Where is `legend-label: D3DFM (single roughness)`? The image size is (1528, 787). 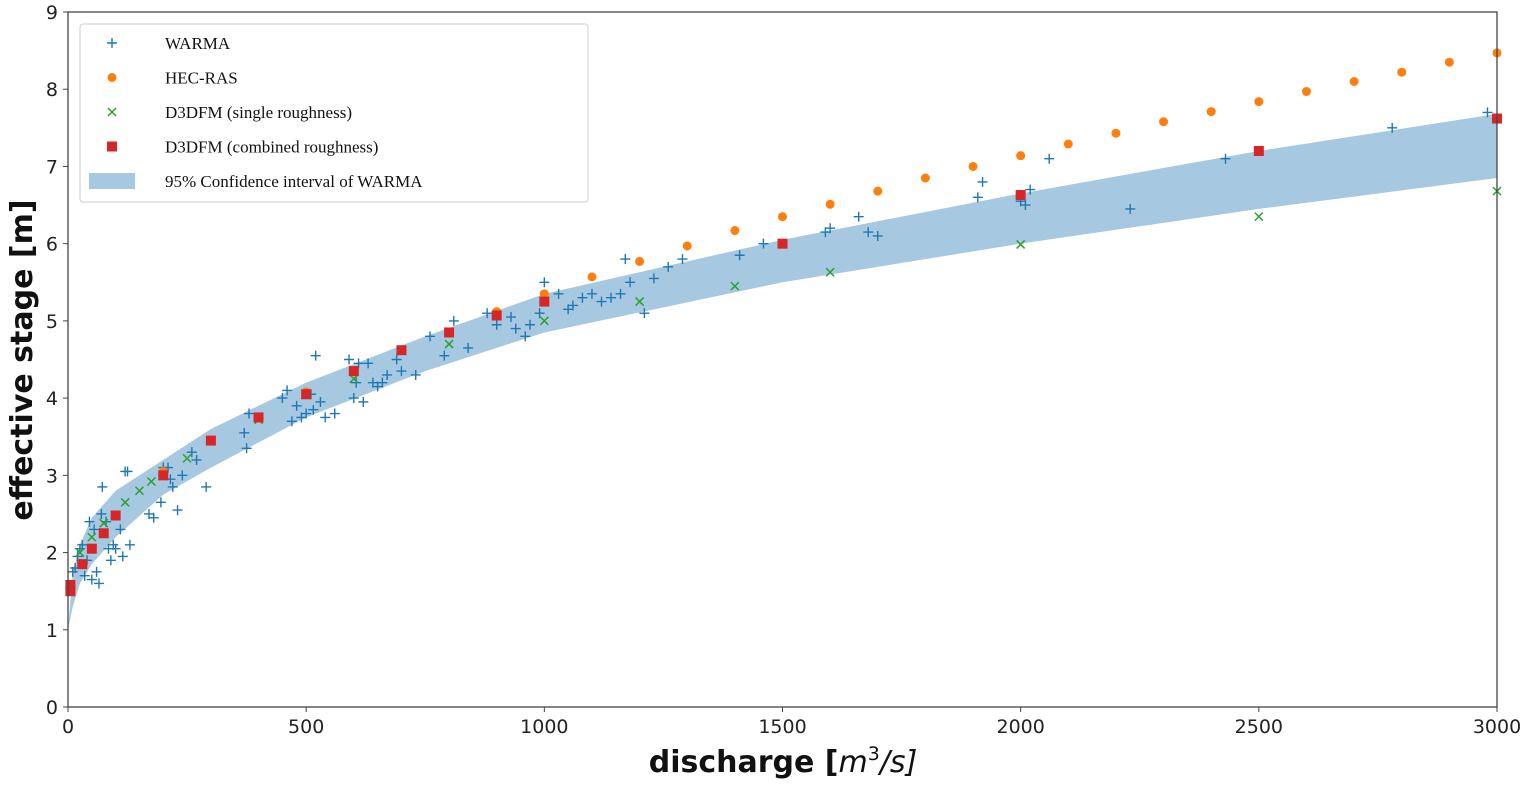 legend-label: D3DFM (single roughness) is located at coordinates (258, 112).